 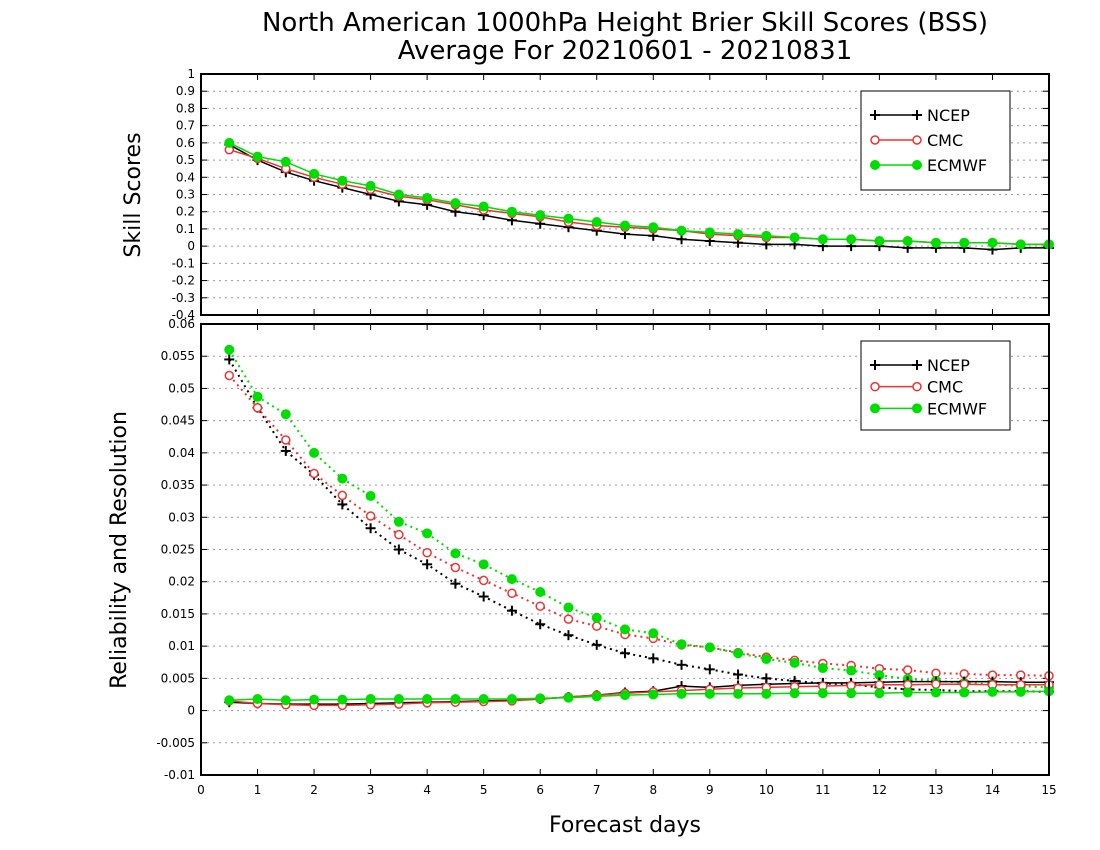 What do you see at coordinates (879, 685) in the screenshot?
I see `panel2-series-cmc-reliability-point` at bounding box center [879, 685].